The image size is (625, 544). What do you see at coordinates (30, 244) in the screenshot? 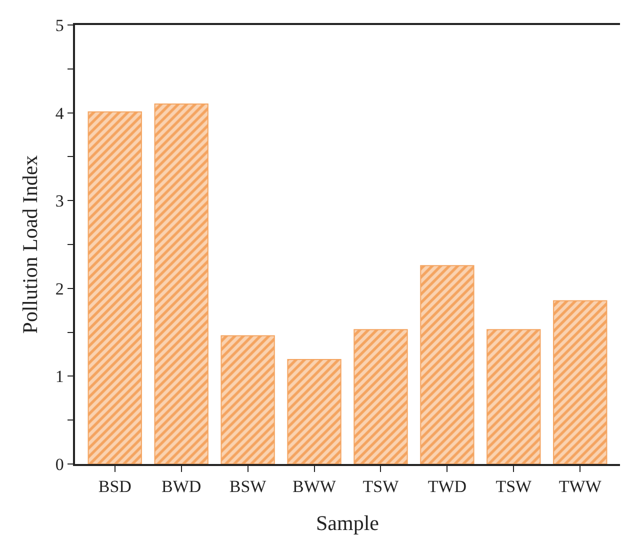
I see `y-axis-title: Pollution Load Index` at bounding box center [30, 244].